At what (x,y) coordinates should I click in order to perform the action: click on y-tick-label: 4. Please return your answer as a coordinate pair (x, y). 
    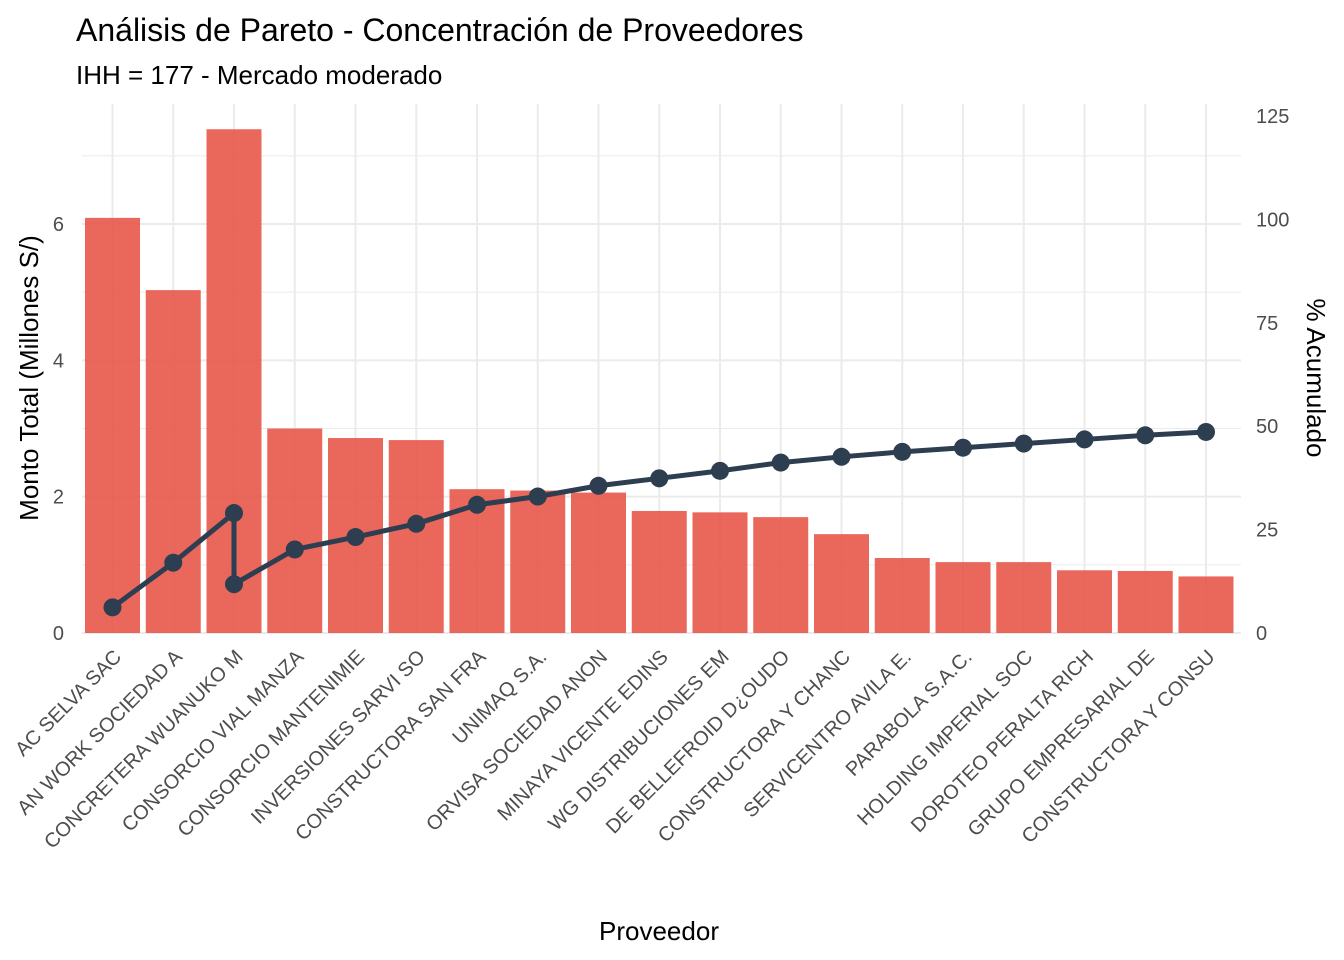
    Looking at the image, I should click on (58, 361).